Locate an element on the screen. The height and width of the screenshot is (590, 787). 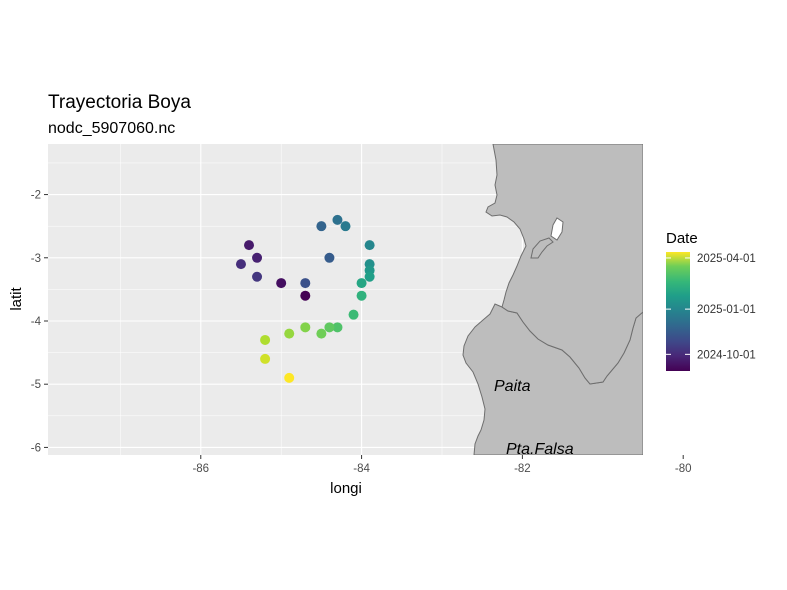
legend: Date 2025-04-01 2025-01-01 2024-10-01 is located at coordinates (711, 300).